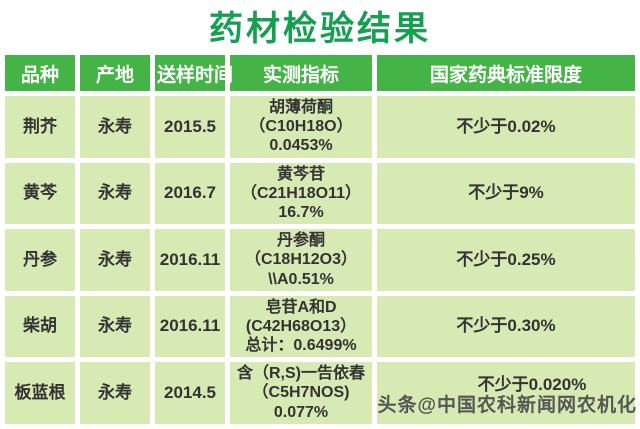 The height and width of the screenshot is (429, 640). I want to click on standard-limit-cell: 不少于0.020%, so click(506, 393).